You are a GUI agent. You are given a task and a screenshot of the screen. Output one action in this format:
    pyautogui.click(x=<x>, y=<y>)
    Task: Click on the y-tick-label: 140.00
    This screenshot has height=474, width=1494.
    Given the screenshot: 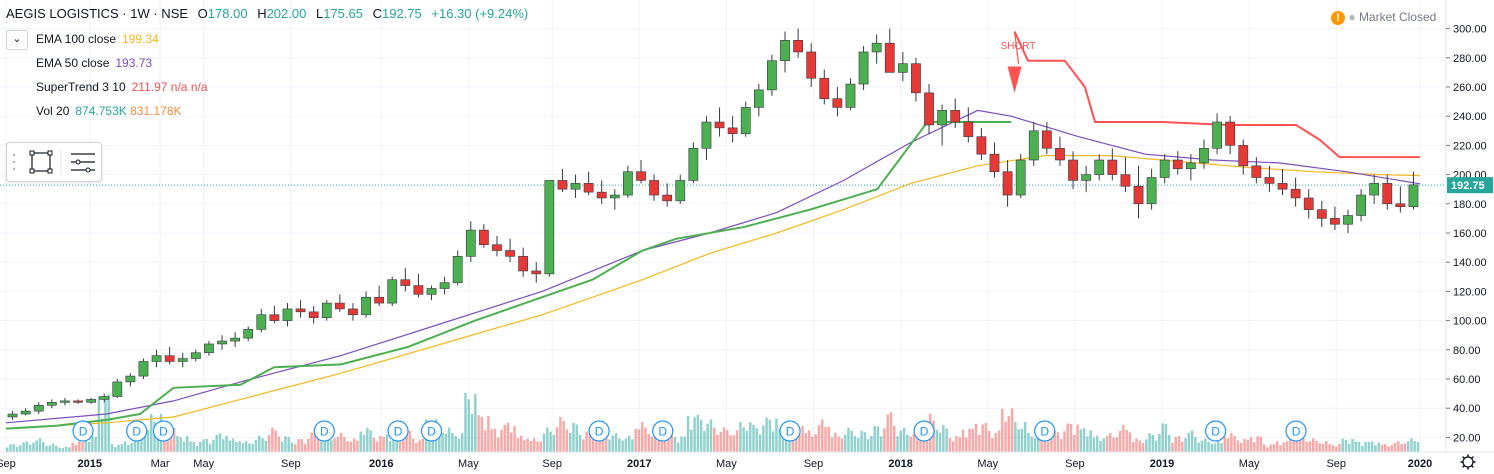 What is the action you would take?
    pyautogui.click(x=1470, y=263)
    